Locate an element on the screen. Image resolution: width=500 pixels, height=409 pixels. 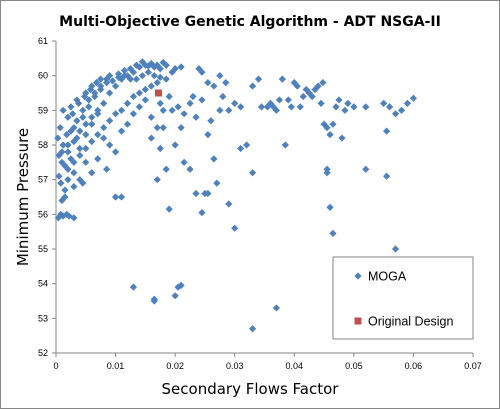
legend-label: MOGA is located at coordinates (387, 277).